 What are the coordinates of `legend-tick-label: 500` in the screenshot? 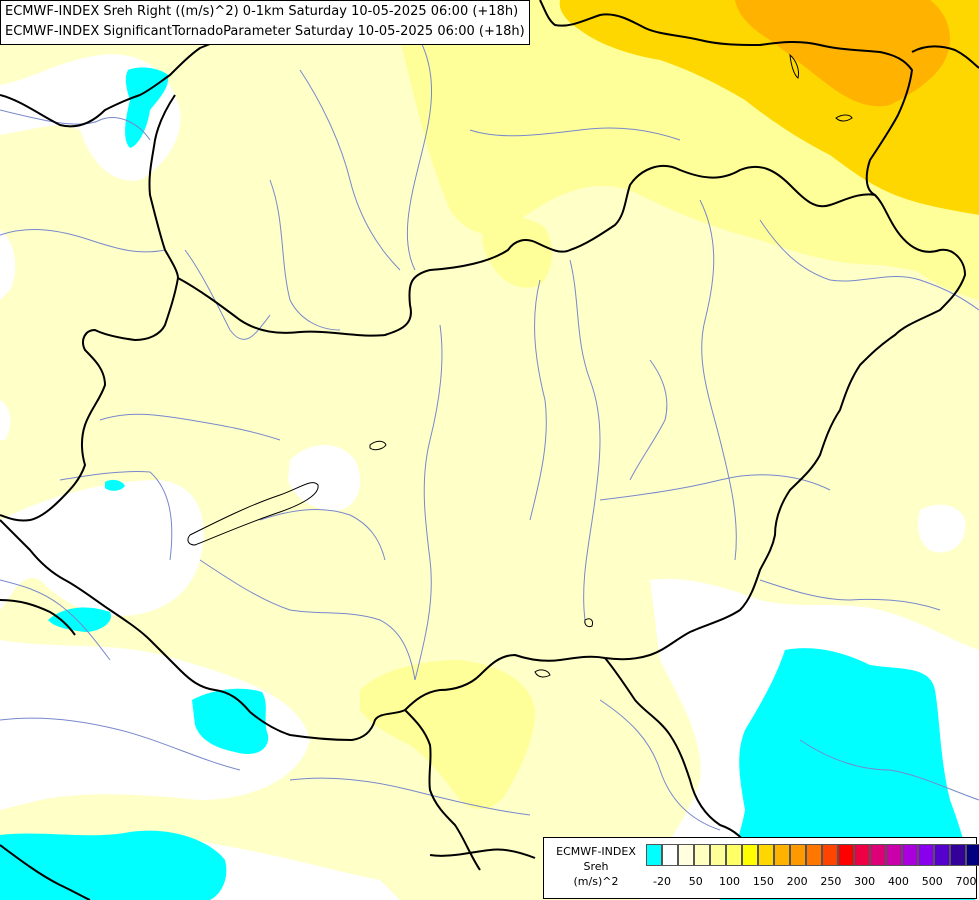 It's located at (932, 881).